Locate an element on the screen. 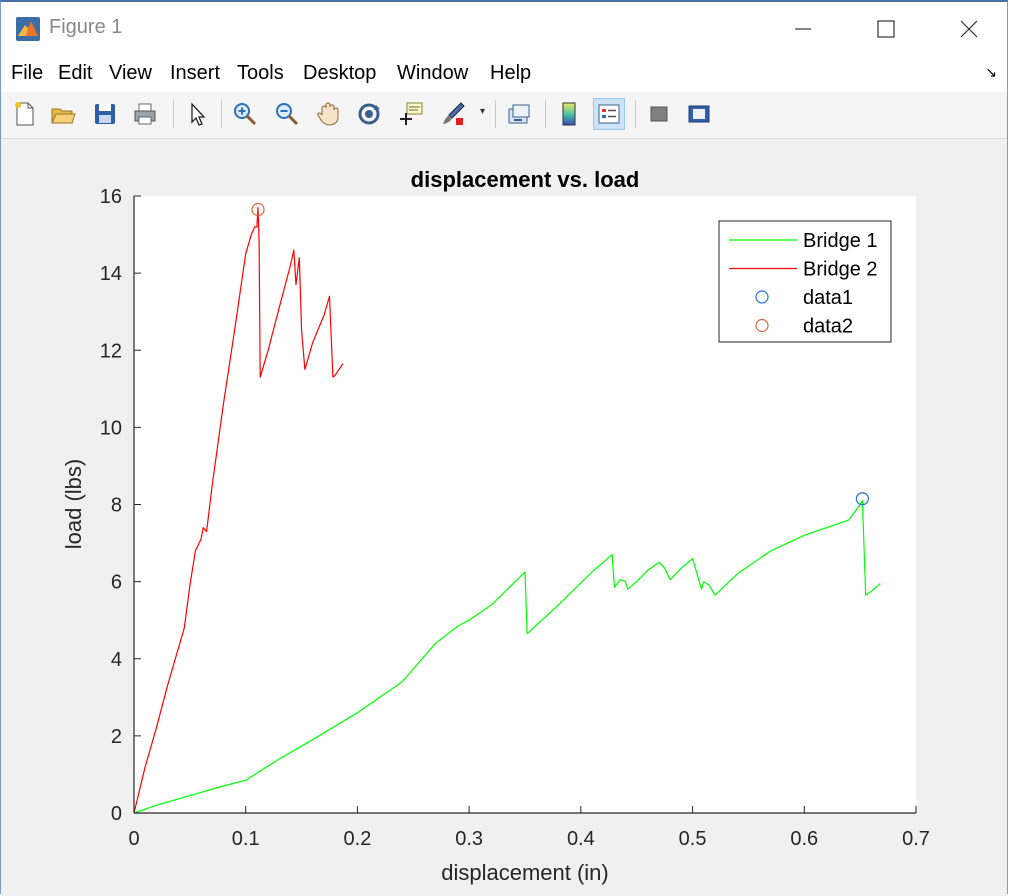  new-figure-button is located at coordinates (25, 114).